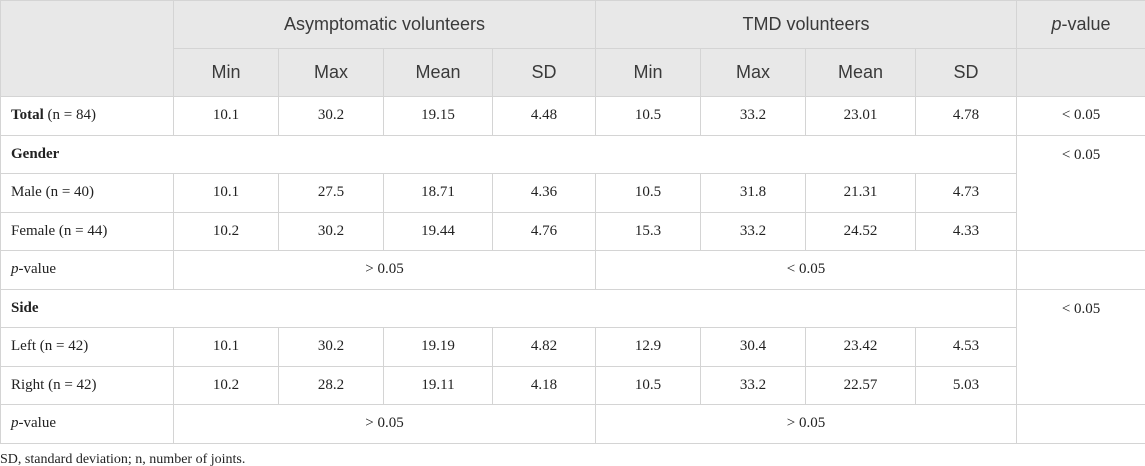 The image size is (1145, 466). I want to click on cell: 4.73, so click(966, 193).